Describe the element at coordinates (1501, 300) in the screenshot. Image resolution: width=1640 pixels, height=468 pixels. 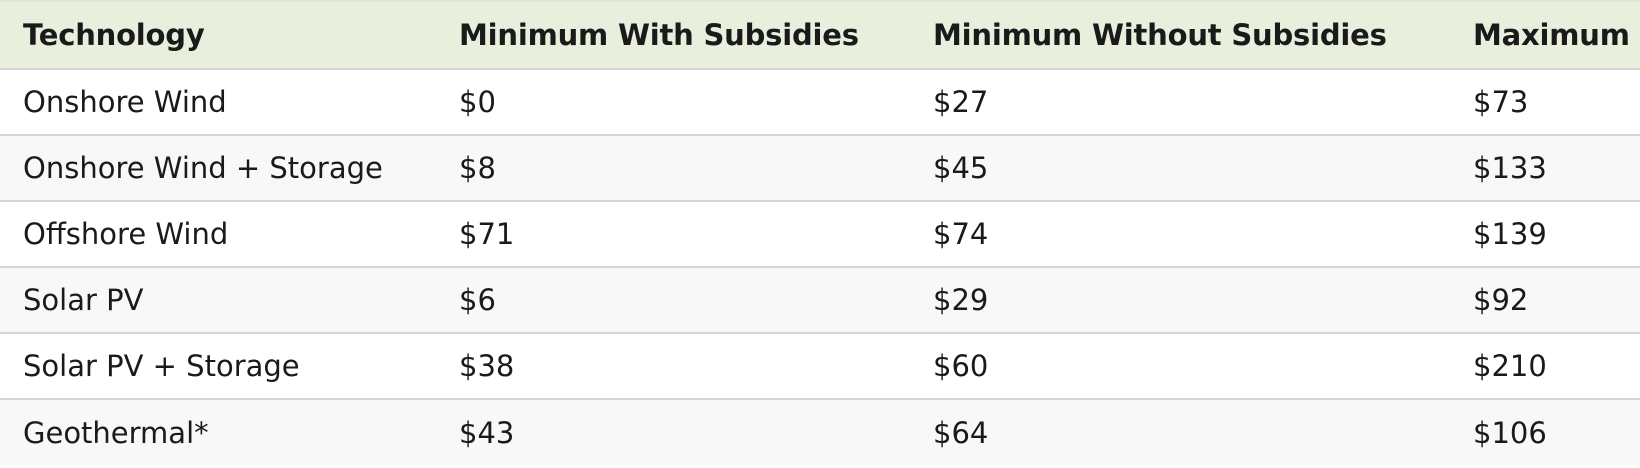
I see `cell-maximum: $92` at that location.